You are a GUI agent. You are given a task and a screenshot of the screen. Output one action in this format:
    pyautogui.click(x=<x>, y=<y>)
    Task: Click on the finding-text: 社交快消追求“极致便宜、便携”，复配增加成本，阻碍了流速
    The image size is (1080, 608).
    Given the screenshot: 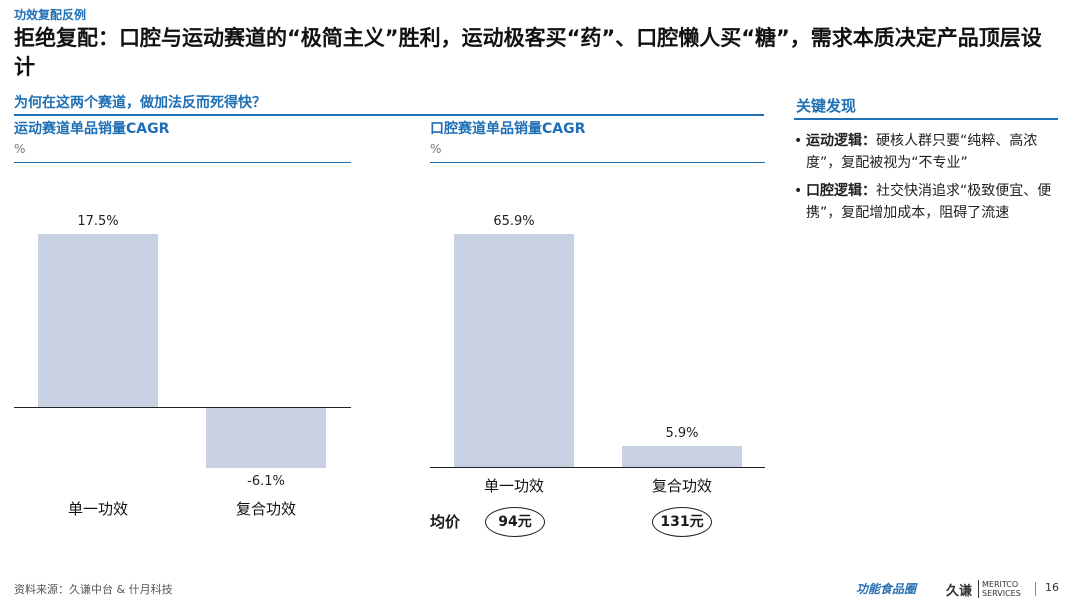 What is the action you would take?
    pyautogui.click(x=929, y=202)
    